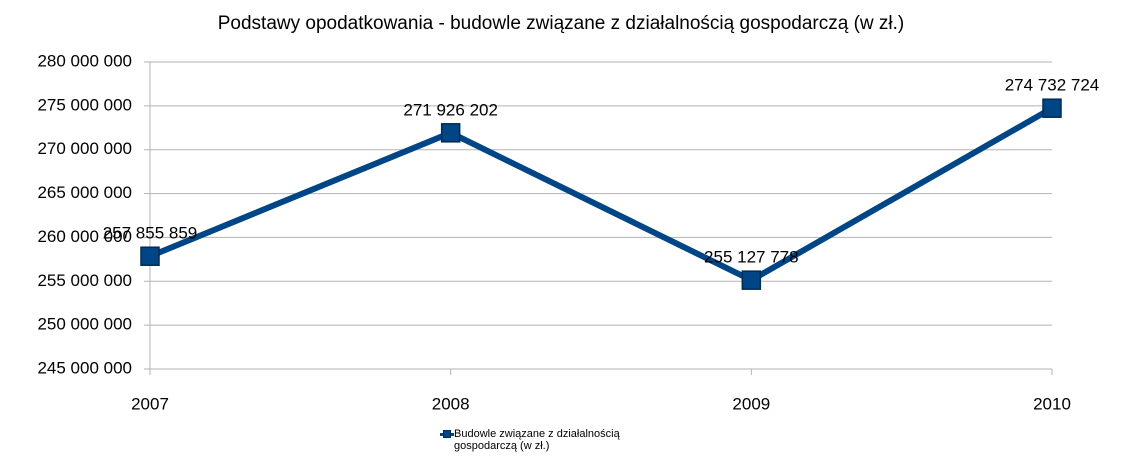  I want to click on data-label: 255 127 778, so click(751, 257).